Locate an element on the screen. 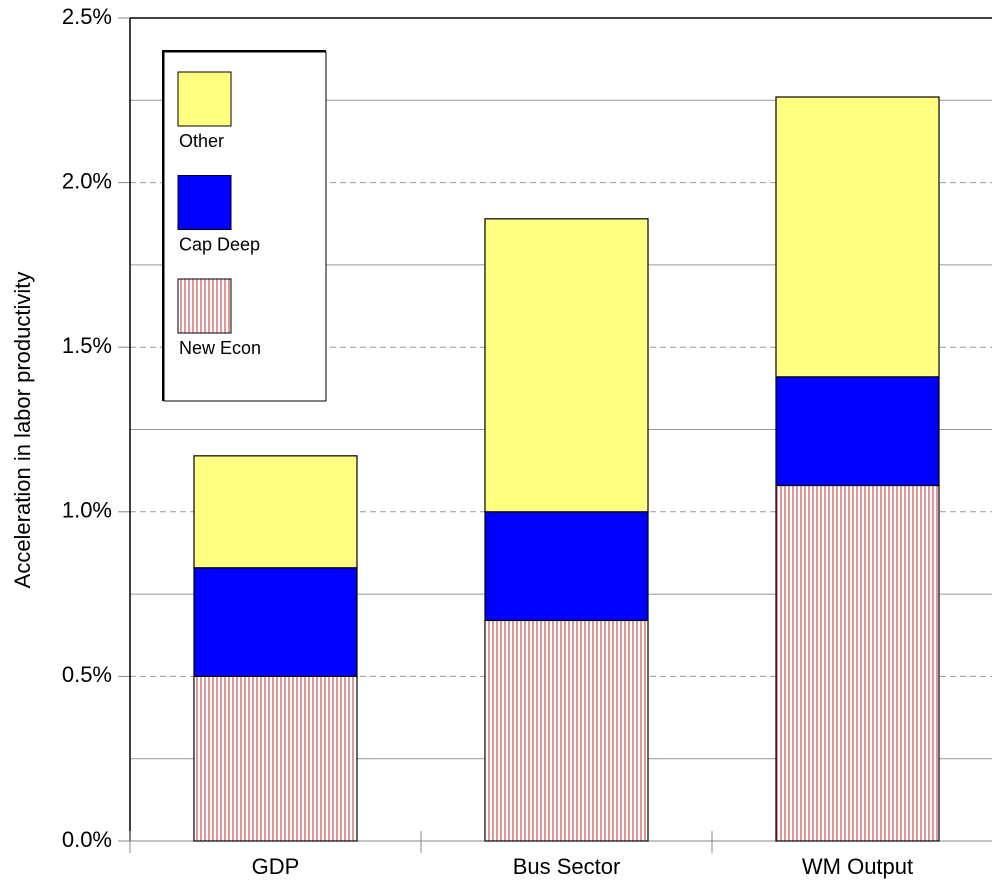 The width and height of the screenshot is (992, 888). legend: Other Cap Deep New Econ is located at coordinates (244, 226).